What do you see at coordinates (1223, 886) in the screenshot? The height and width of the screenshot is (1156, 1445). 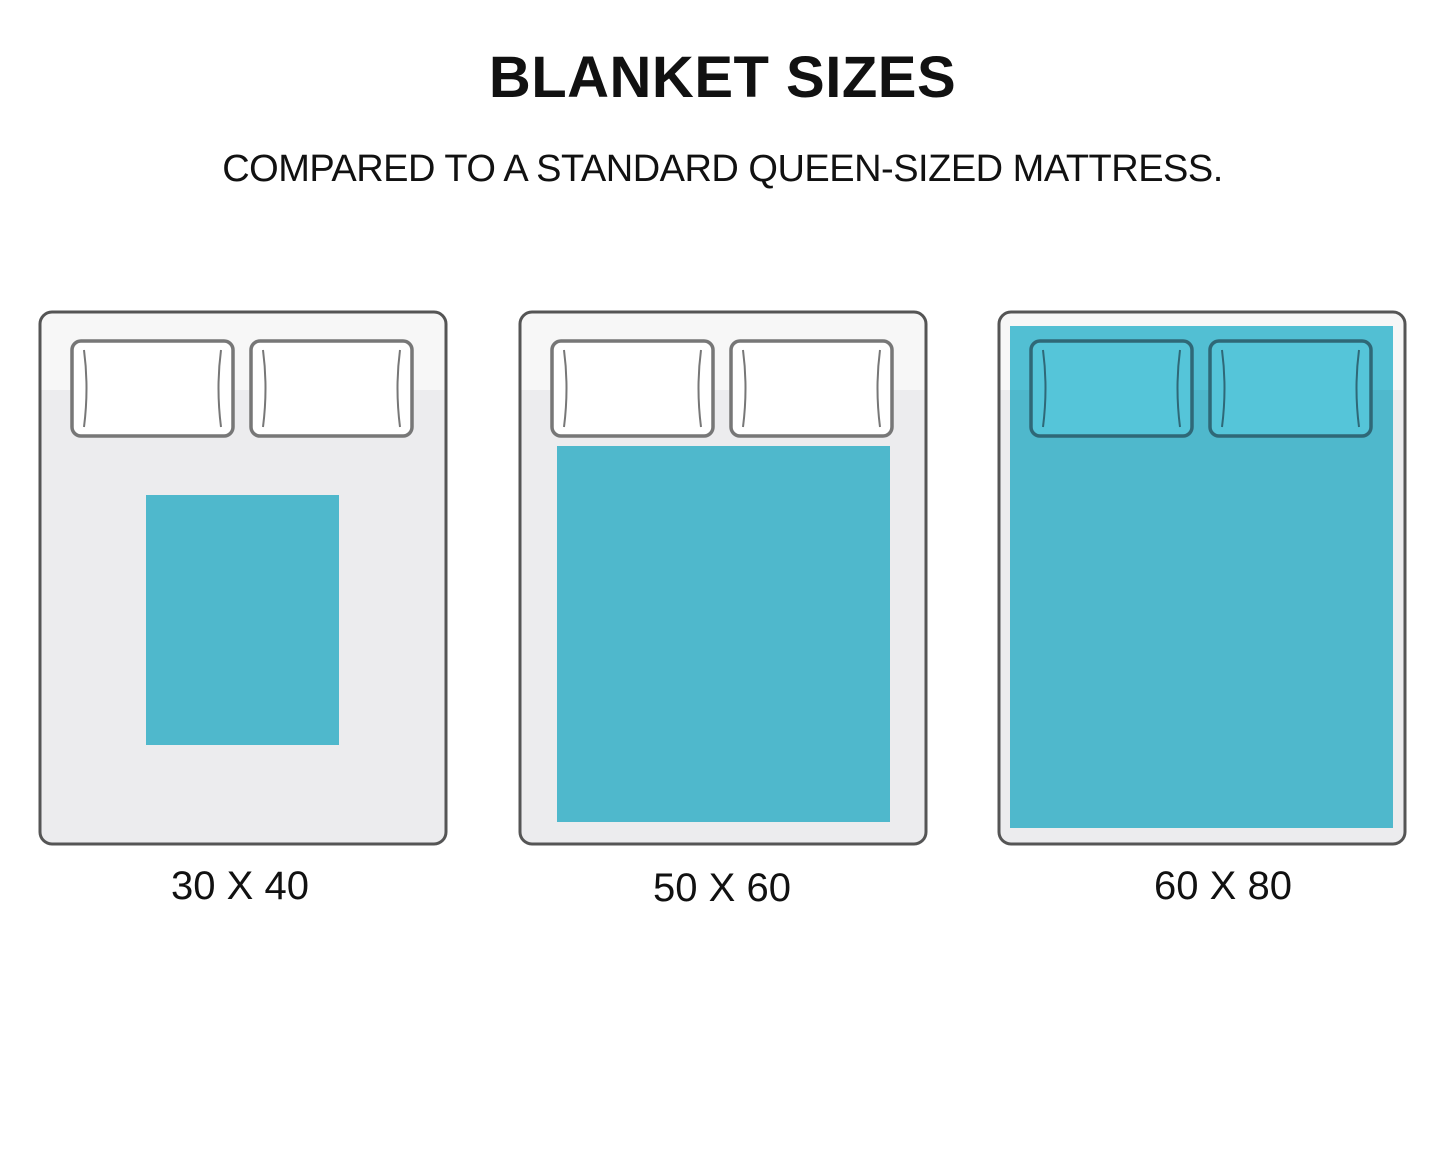 I see `size-label-60x80: 60 X 80` at bounding box center [1223, 886].